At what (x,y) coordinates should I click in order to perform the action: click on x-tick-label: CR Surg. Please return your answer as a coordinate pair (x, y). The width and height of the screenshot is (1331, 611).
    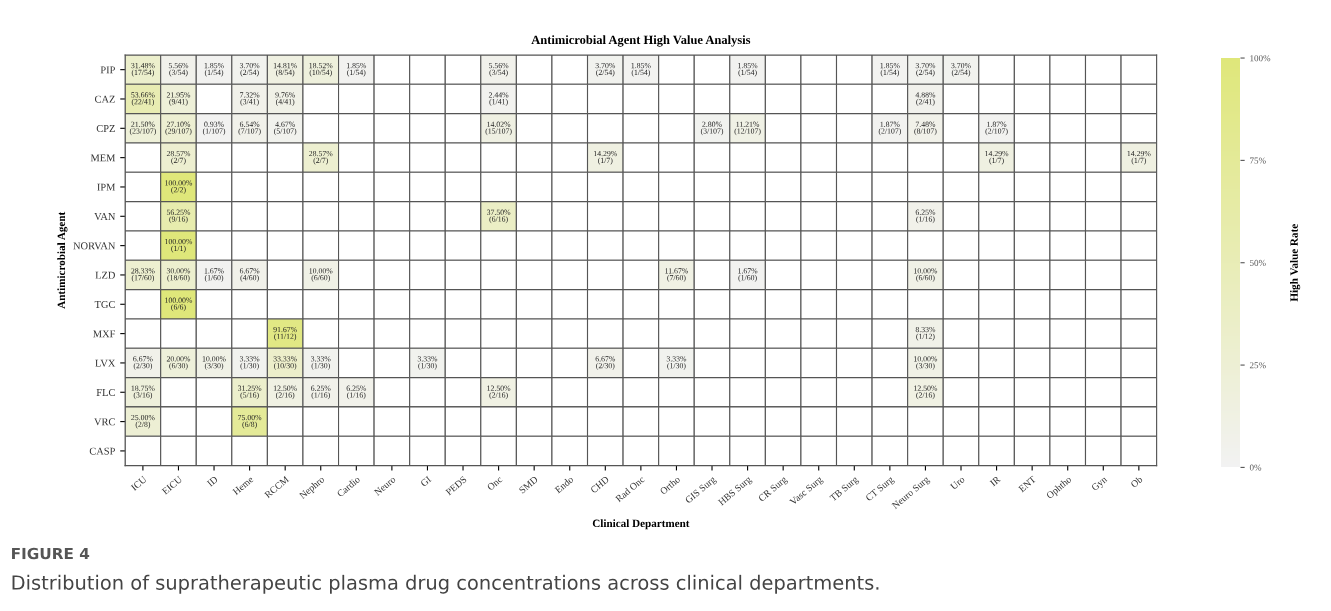
    Looking at the image, I should click on (773, 489).